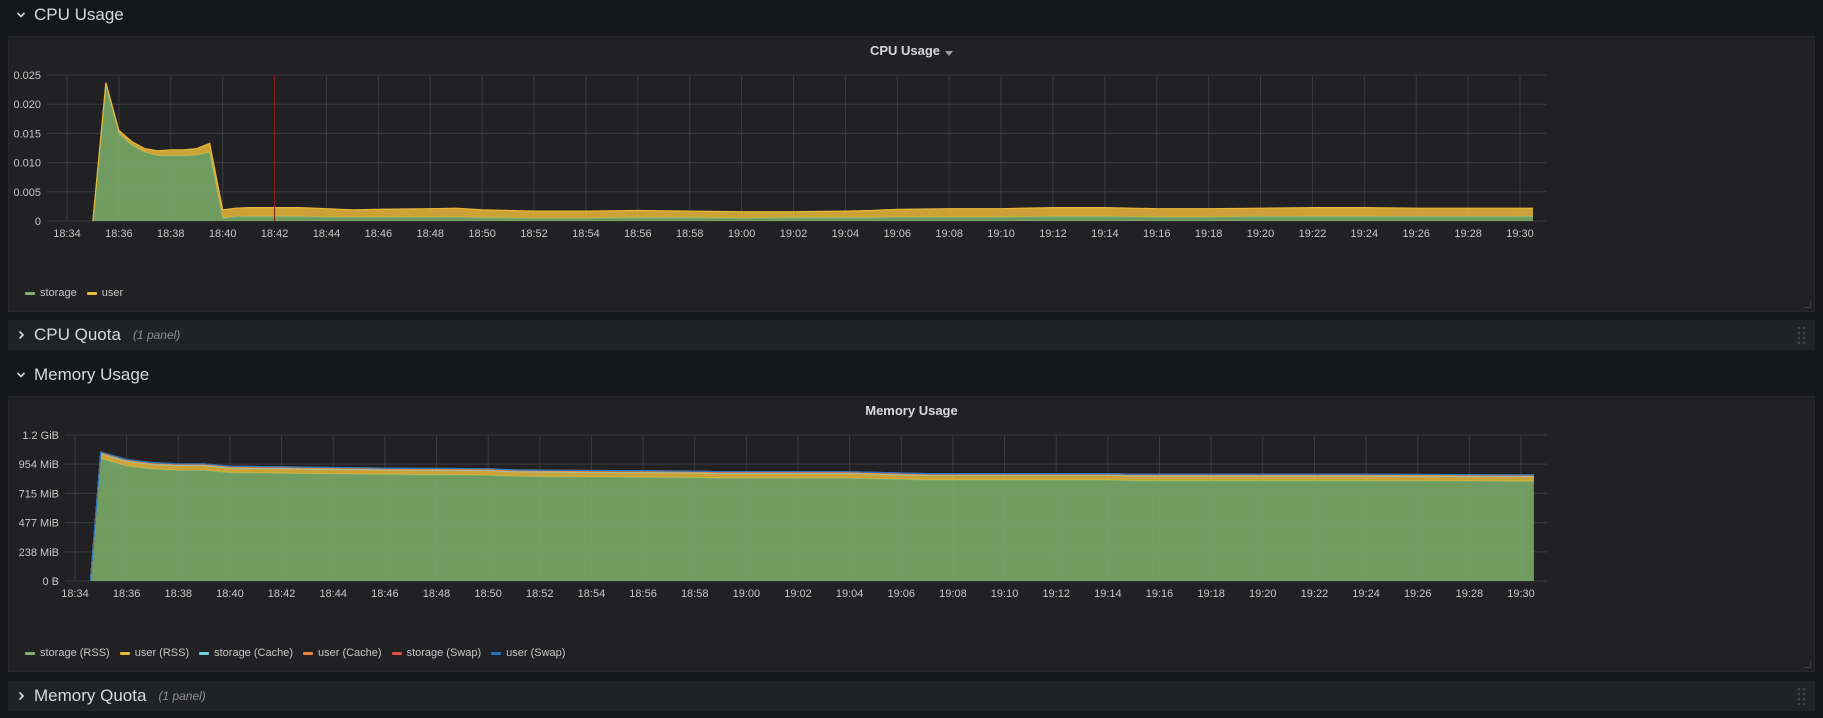 The width and height of the screenshot is (1823, 718). I want to click on panel-title-text: Memory Usage, so click(911, 410).